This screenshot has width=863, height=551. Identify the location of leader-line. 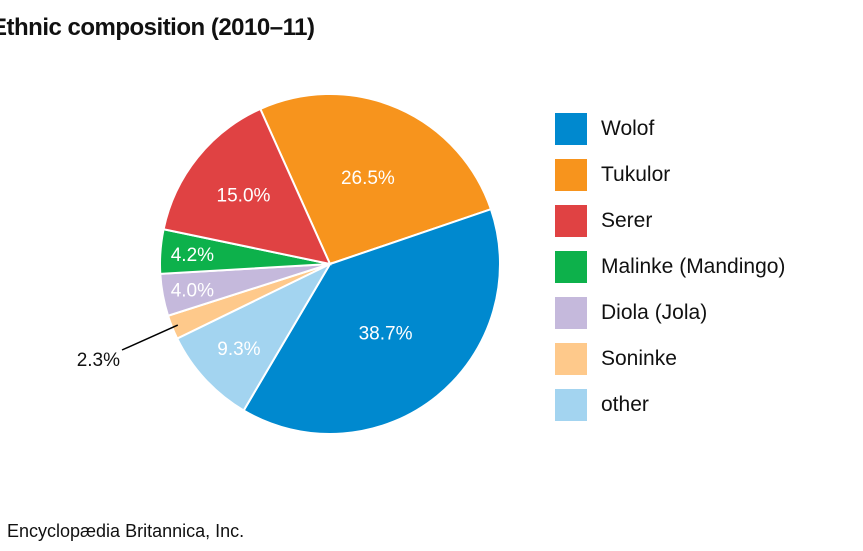
(150, 337).